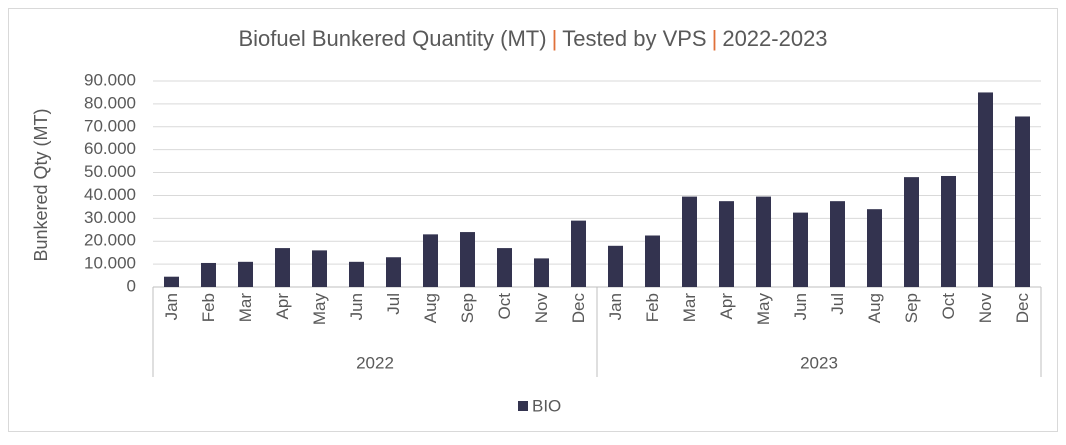  What do you see at coordinates (110, 102) in the screenshot?
I see `y-tick-label: 80.000` at bounding box center [110, 102].